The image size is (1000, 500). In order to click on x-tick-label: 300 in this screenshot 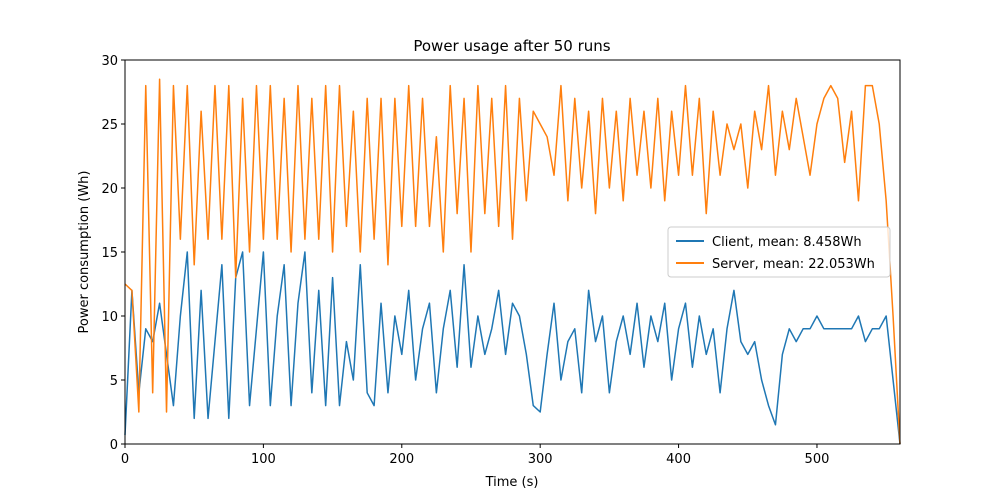, I will do `click(540, 459)`.